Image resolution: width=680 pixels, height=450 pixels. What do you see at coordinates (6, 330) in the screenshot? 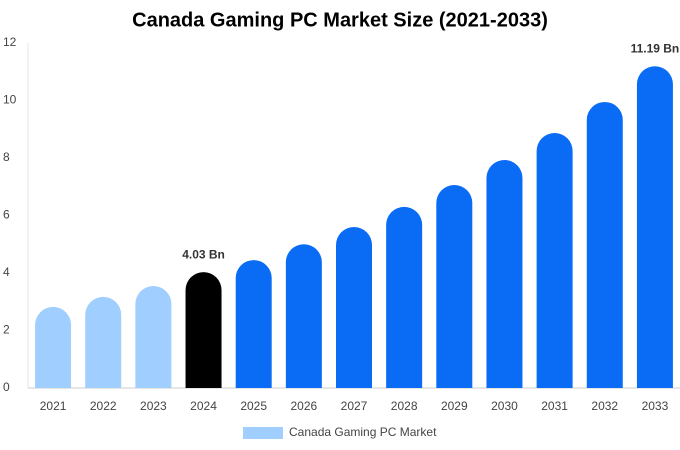
I see `y-tick-label: 2` at bounding box center [6, 330].